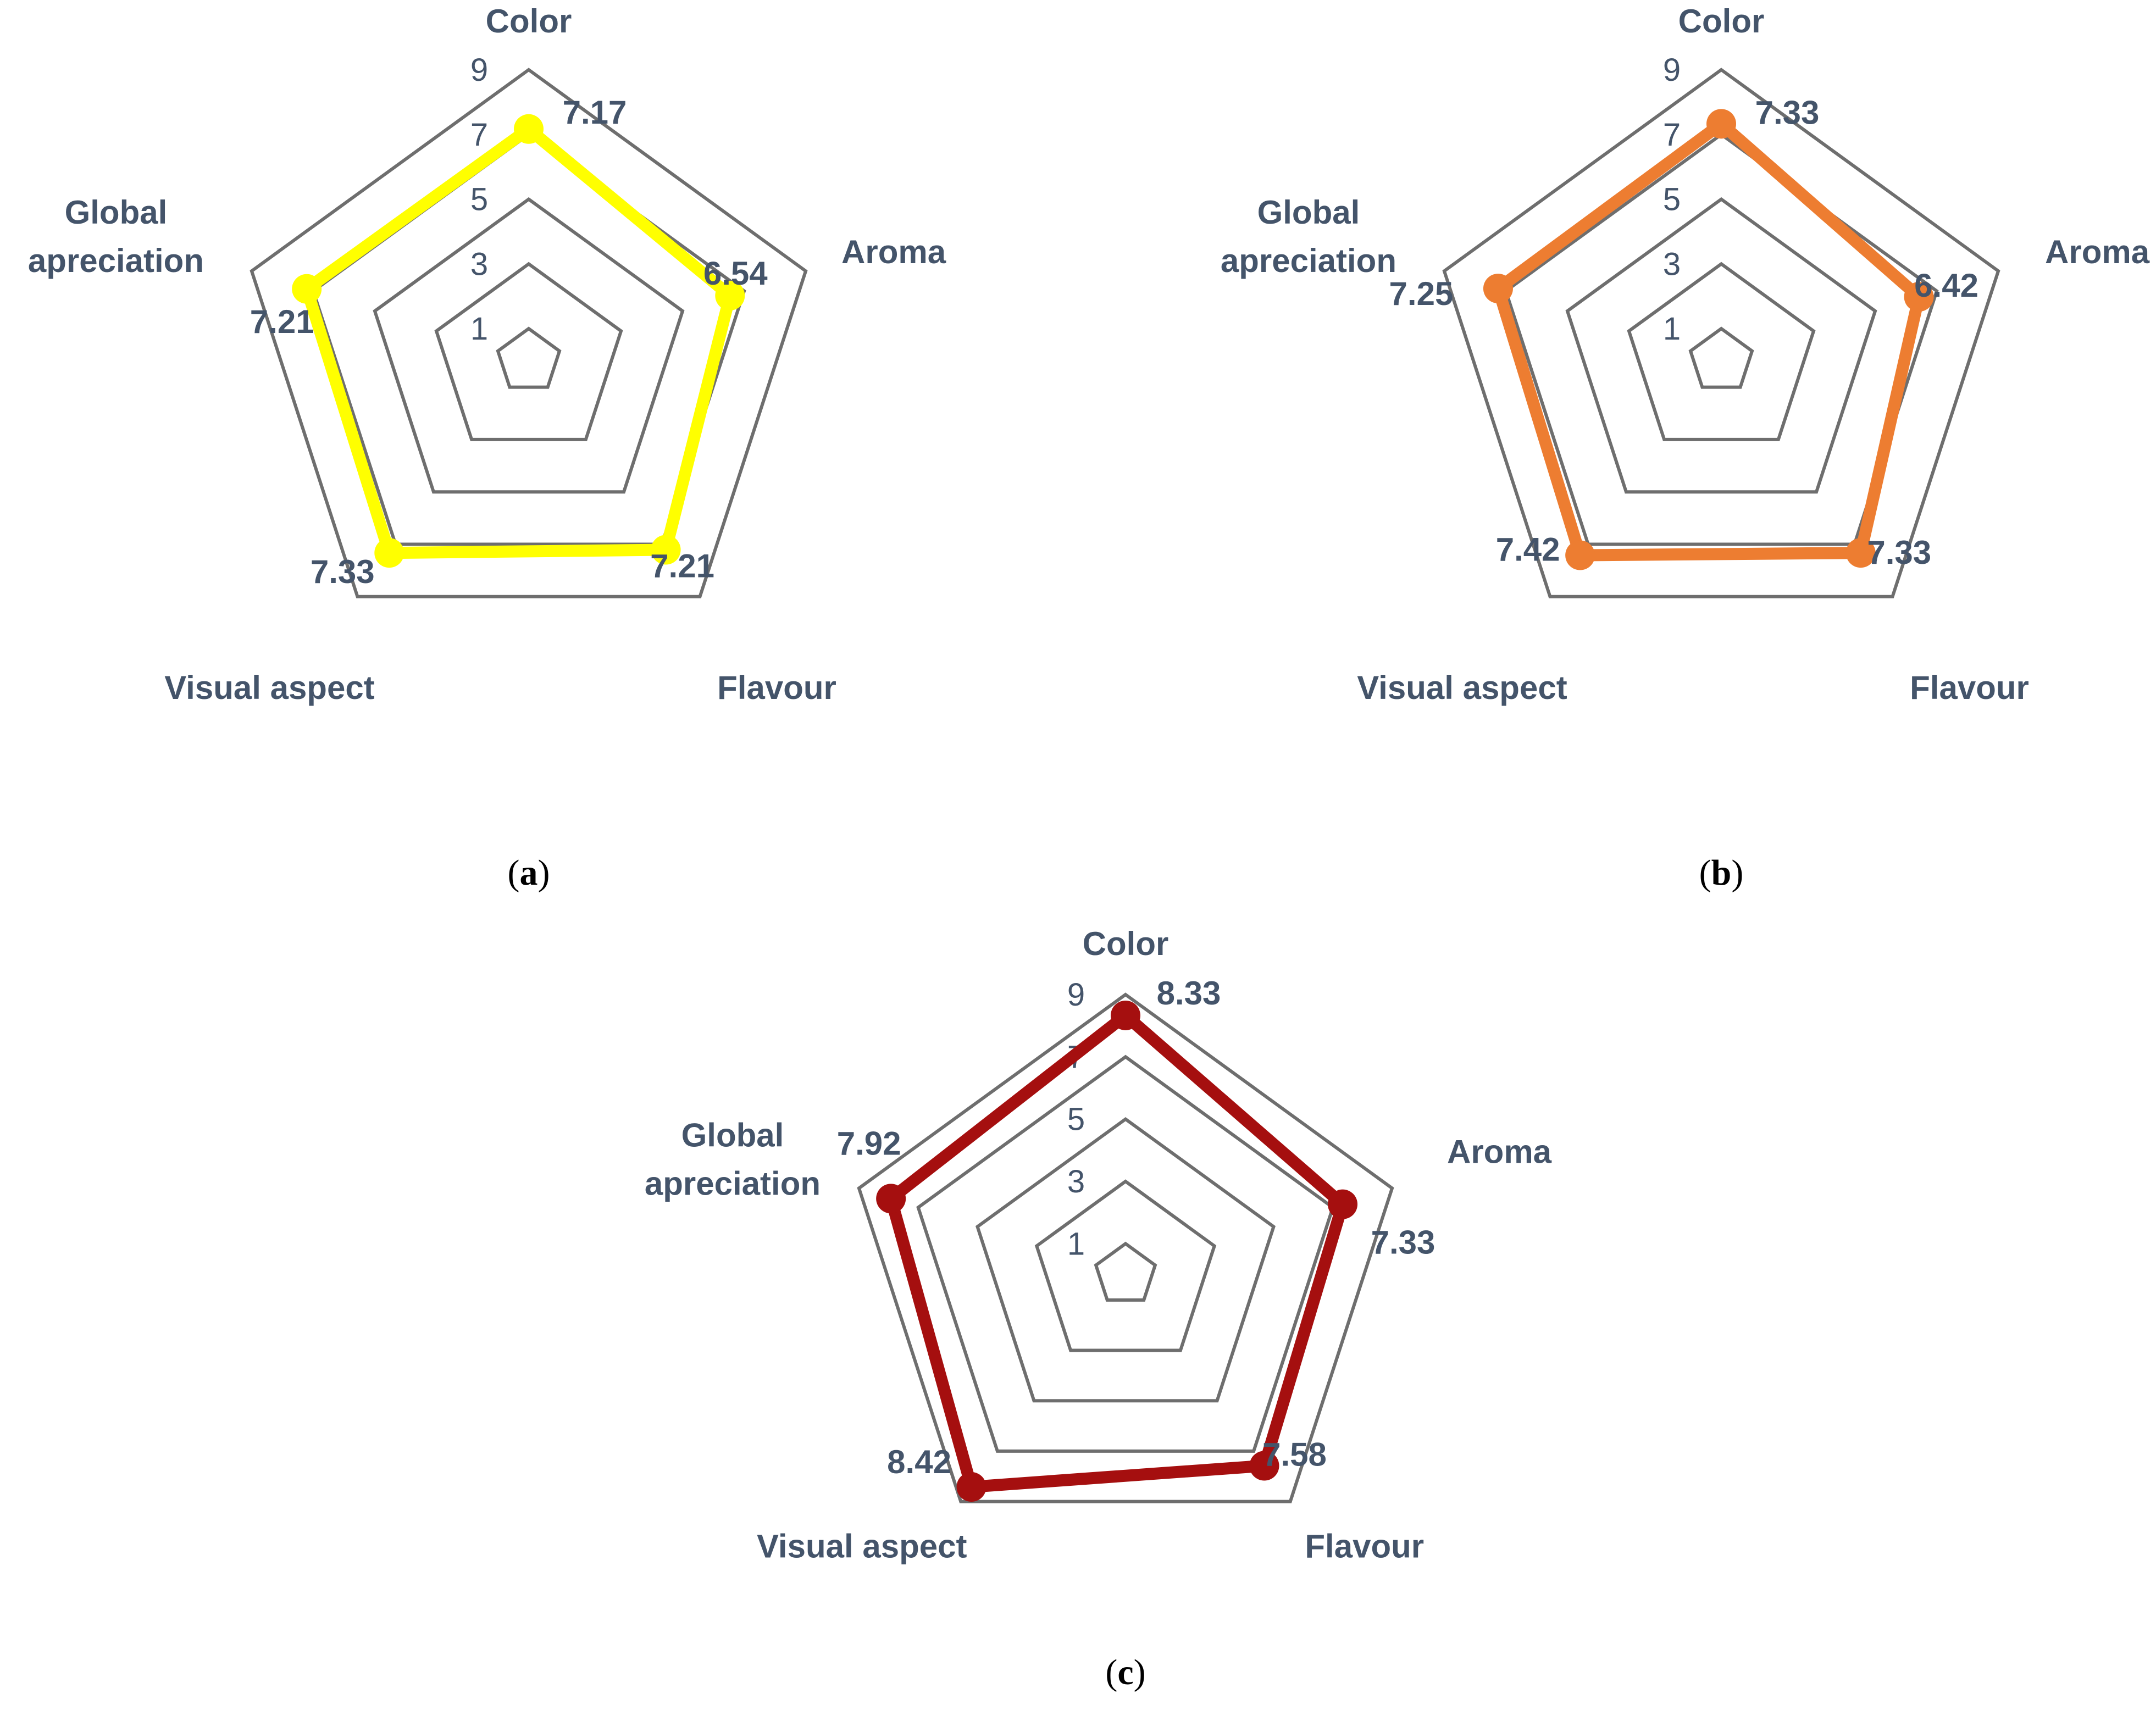 The width and height of the screenshot is (2156, 1710). What do you see at coordinates (1189, 994) in the screenshot?
I see `value-label: 8.33` at bounding box center [1189, 994].